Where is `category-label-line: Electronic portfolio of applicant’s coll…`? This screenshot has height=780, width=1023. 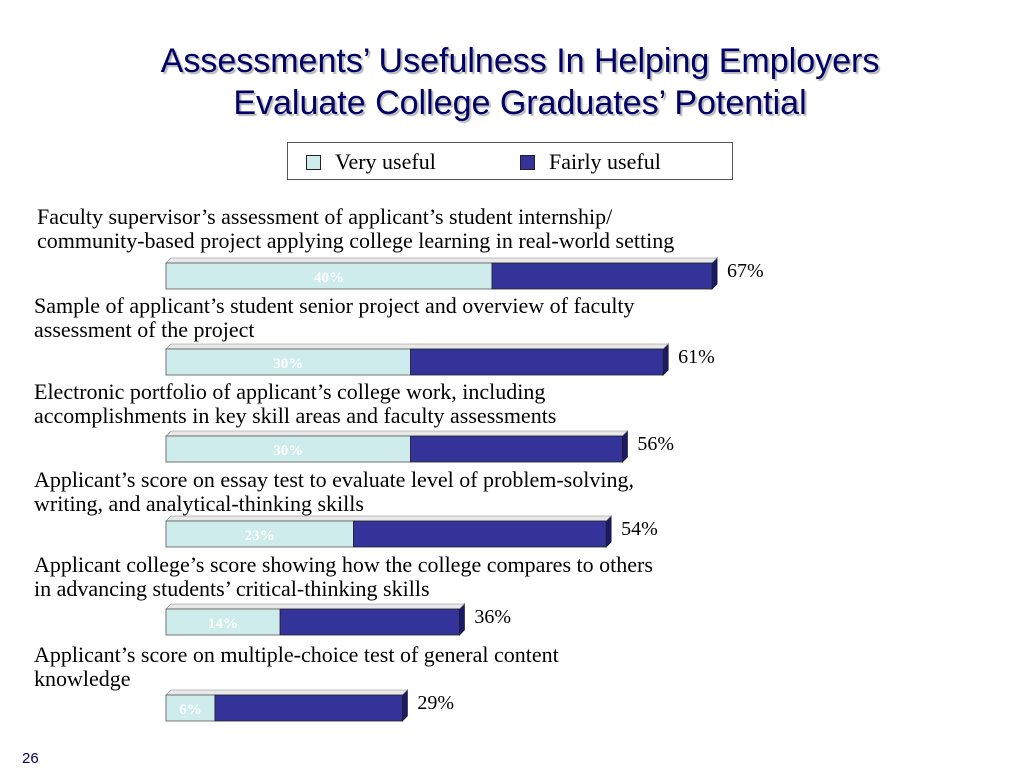
category-label-line: Electronic portfolio of applicant’s coll… is located at coordinates (290, 391).